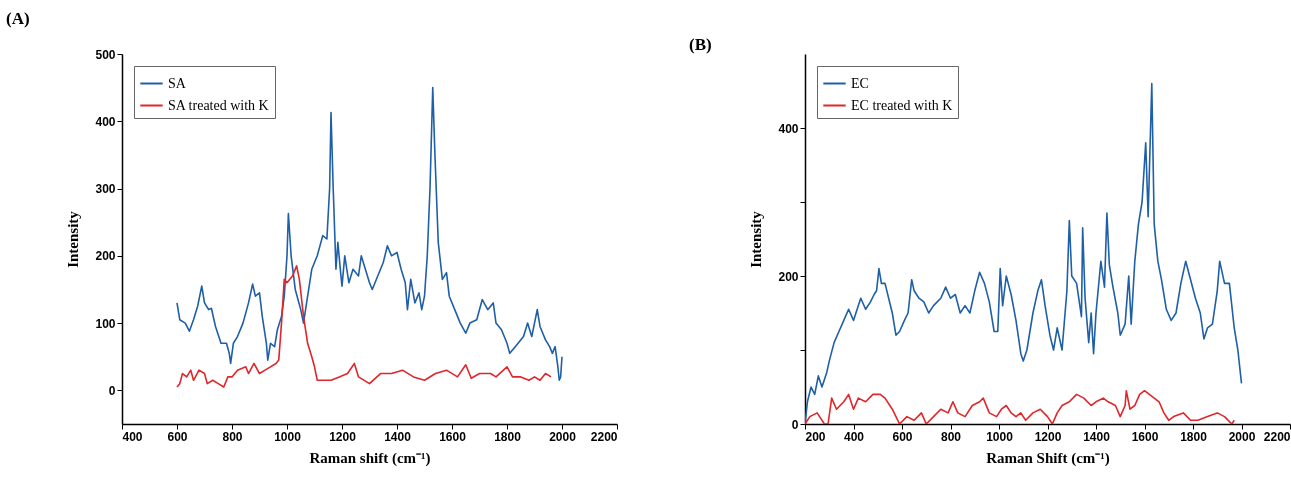  Describe the element at coordinates (902, 105) in the screenshot. I see `legend-label: EC treated with K` at that location.